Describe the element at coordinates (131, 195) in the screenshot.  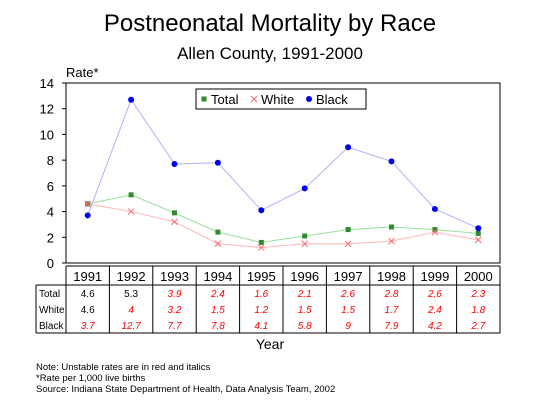
I see `point-total-1992` at that location.